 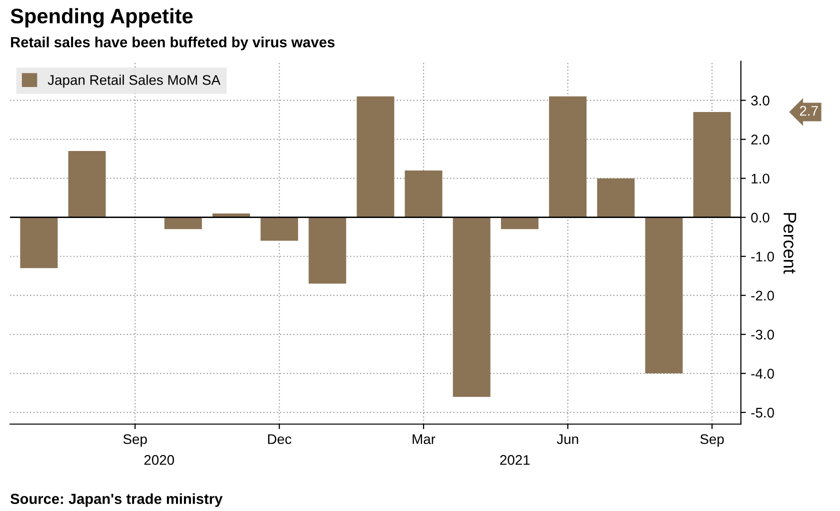 I want to click on y-tick-label: -2.0, so click(x=762, y=295).